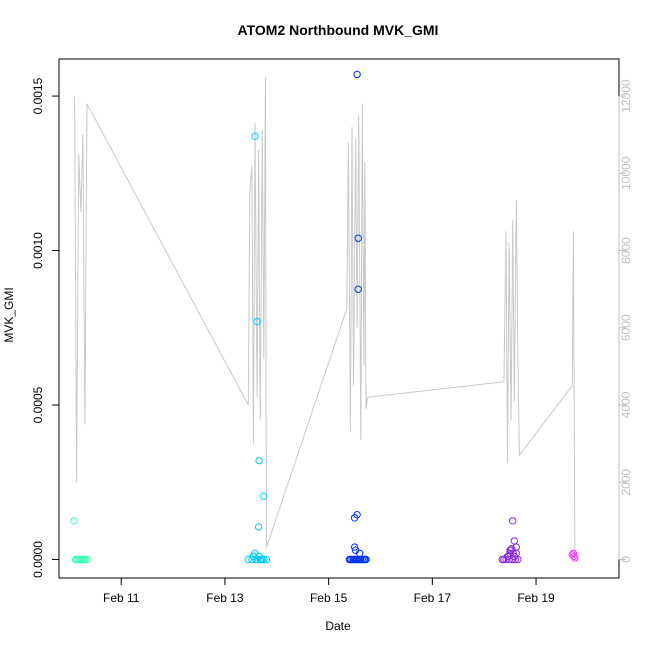  I want to click on secondary-y-tick-label: 10000, so click(626, 173).